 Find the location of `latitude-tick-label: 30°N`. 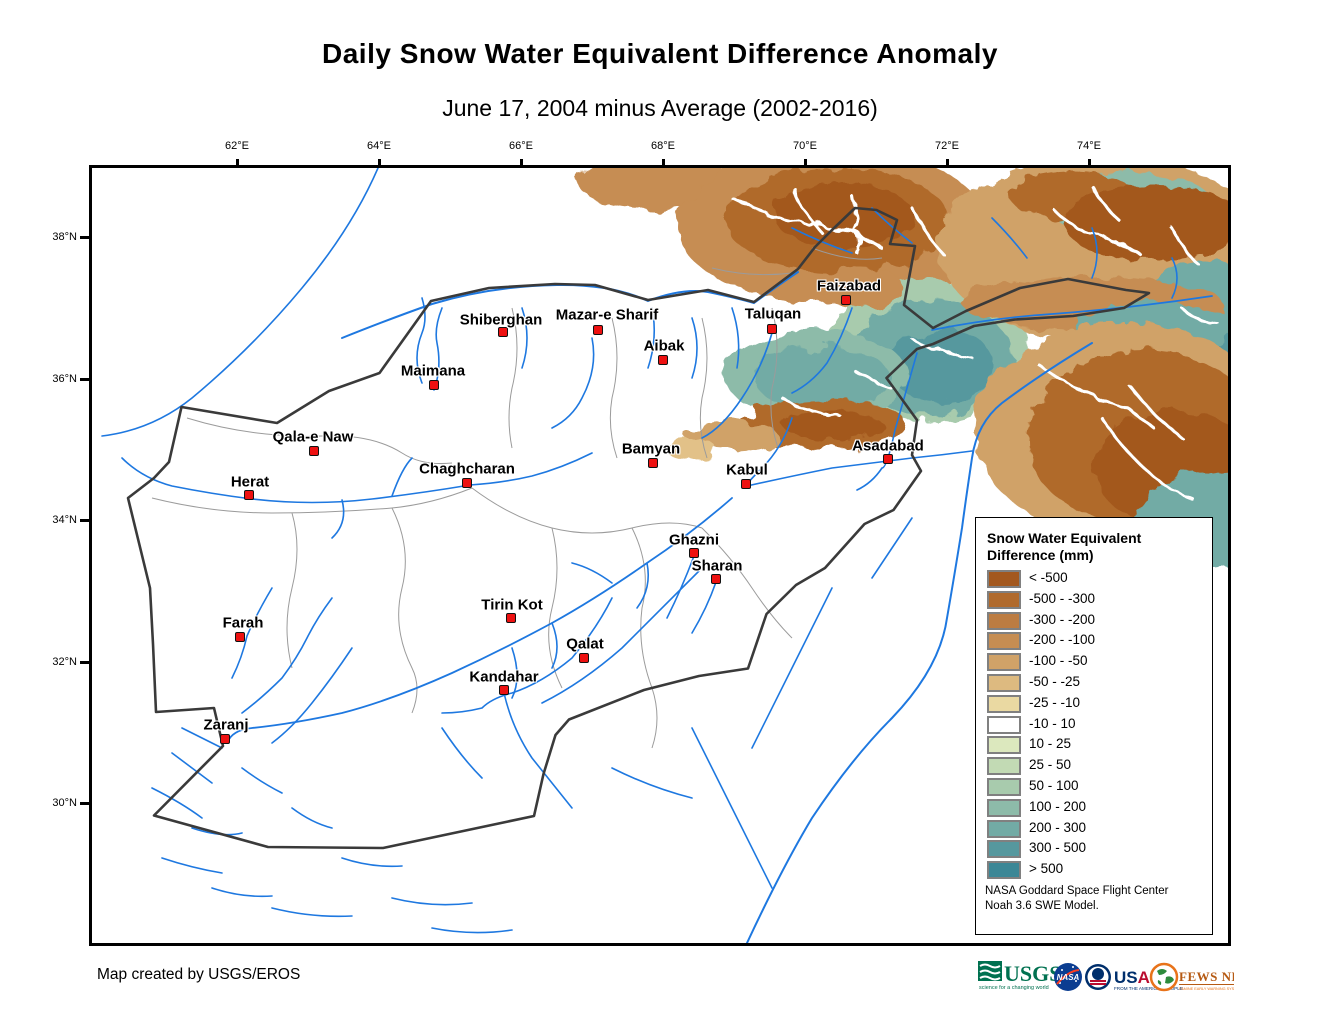

latitude-tick-label: 30°N is located at coordinates (64, 803).